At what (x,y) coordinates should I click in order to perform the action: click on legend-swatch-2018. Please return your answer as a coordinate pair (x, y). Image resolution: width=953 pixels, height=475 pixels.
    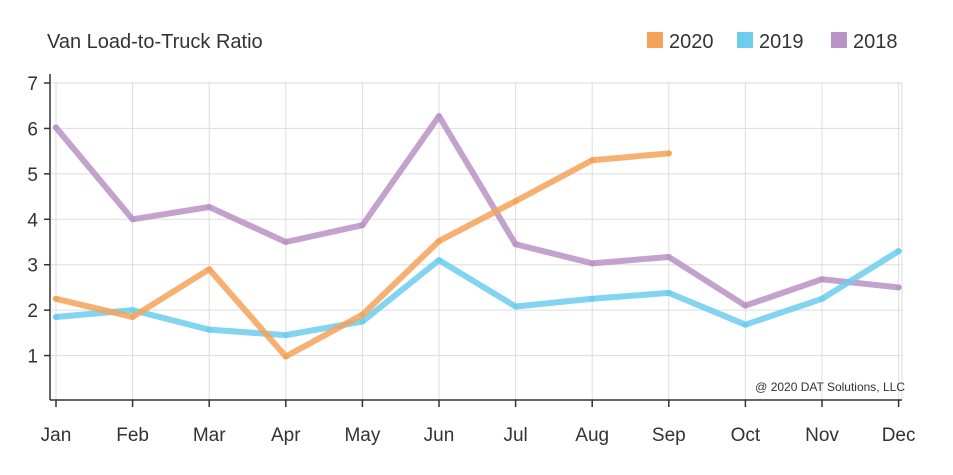
    Looking at the image, I should click on (839, 40).